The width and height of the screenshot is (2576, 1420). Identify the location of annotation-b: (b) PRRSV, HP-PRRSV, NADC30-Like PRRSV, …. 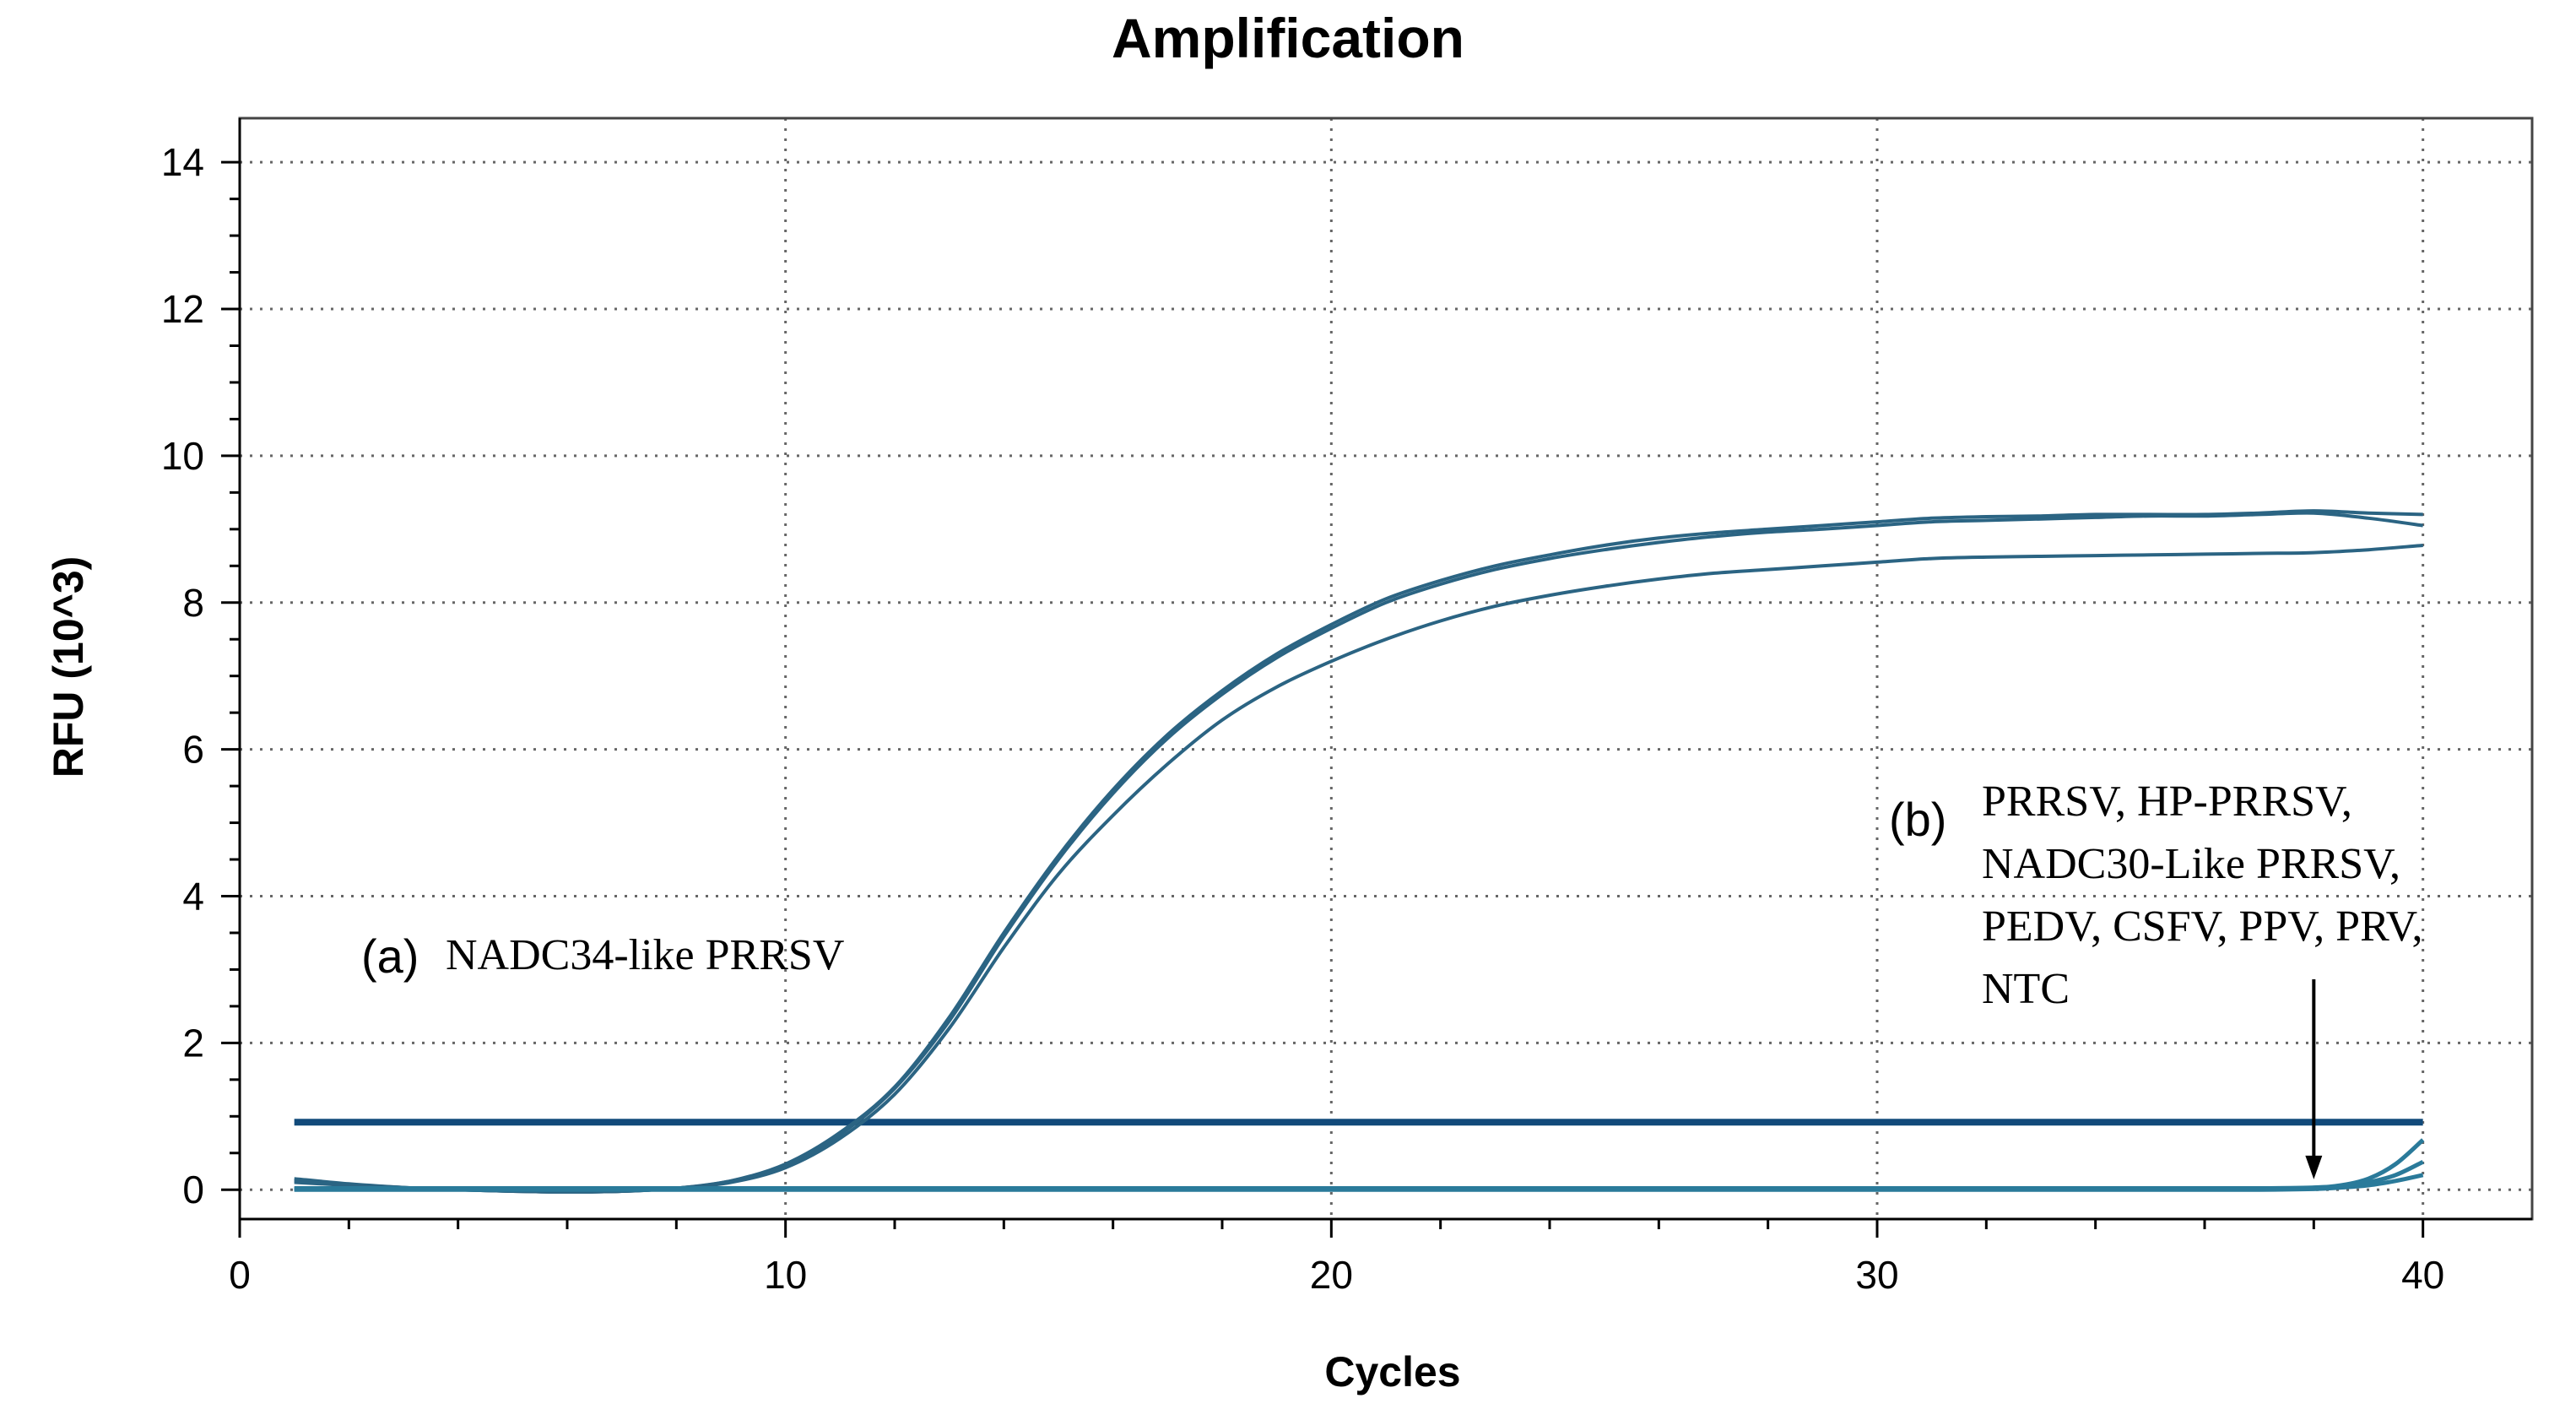
(2155, 978).